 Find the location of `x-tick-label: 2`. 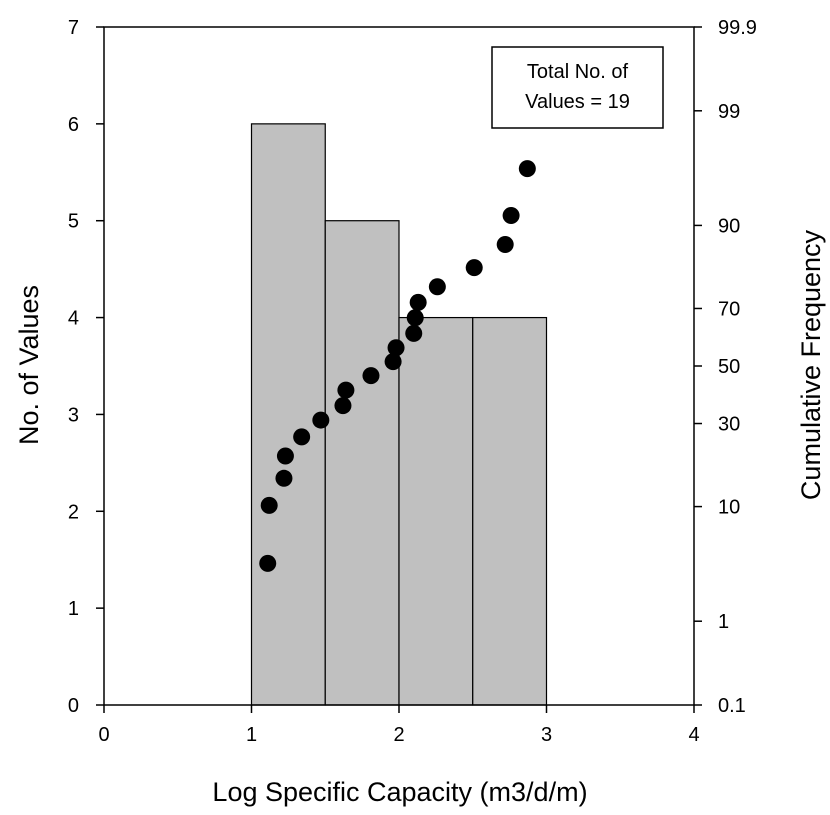

x-tick-label: 2 is located at coordinates (398, 735).